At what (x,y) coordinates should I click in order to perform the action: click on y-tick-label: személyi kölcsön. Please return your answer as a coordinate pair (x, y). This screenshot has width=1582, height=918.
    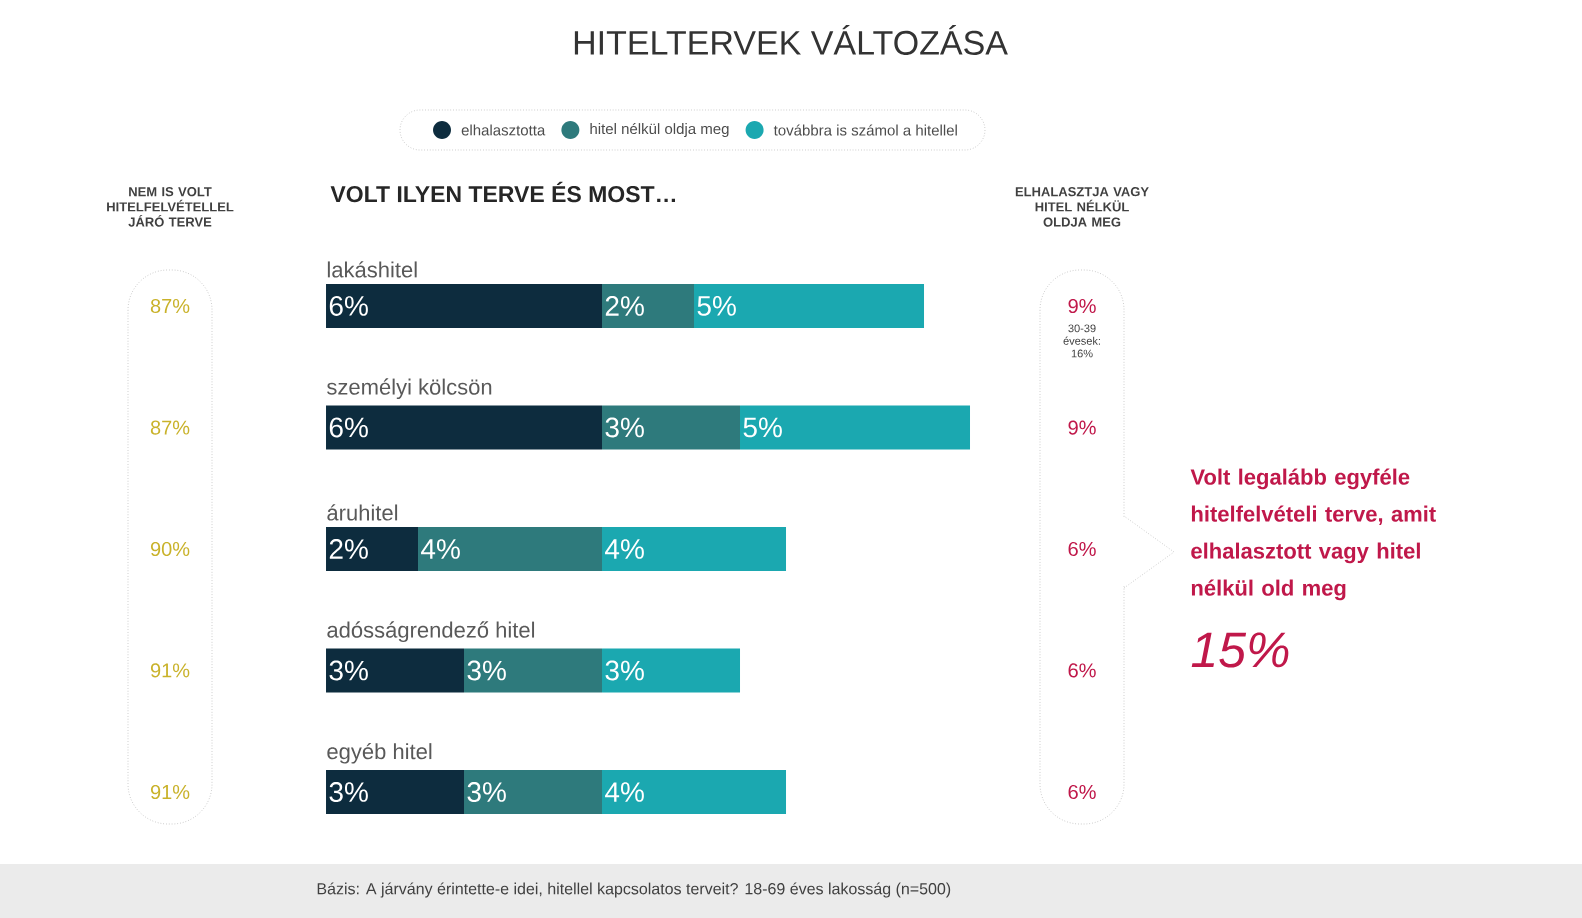
    Looking at the image, I should click on (409, 389).